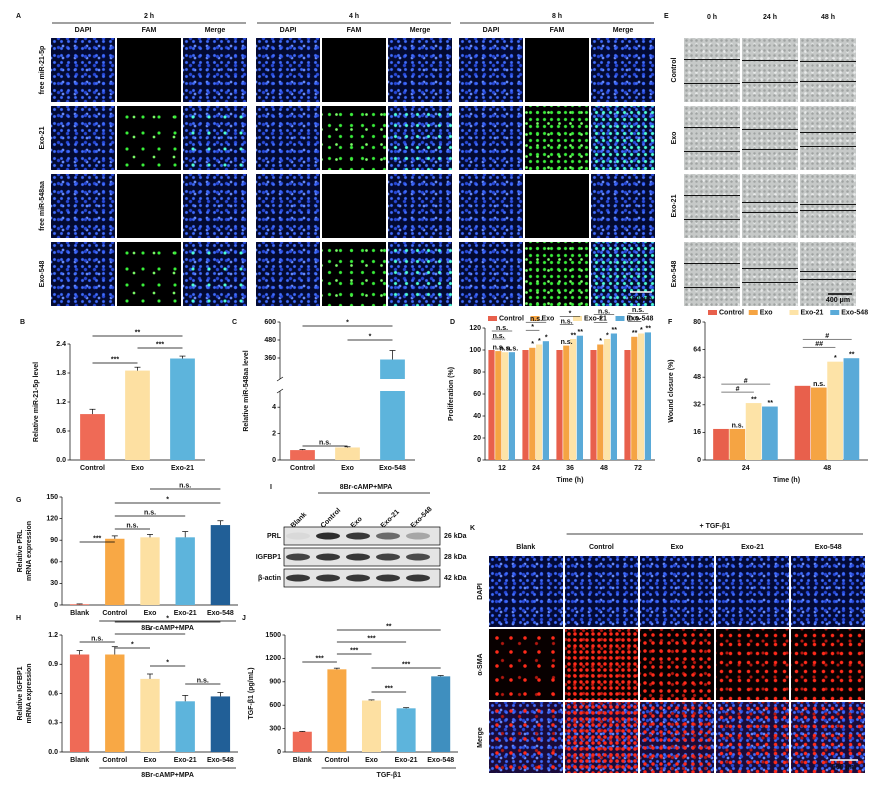 The height and width of the screenshot is (791, 876). Describe the element at coordinates (746, 381) in the screenshot. I see `significance-label: #` at that location.